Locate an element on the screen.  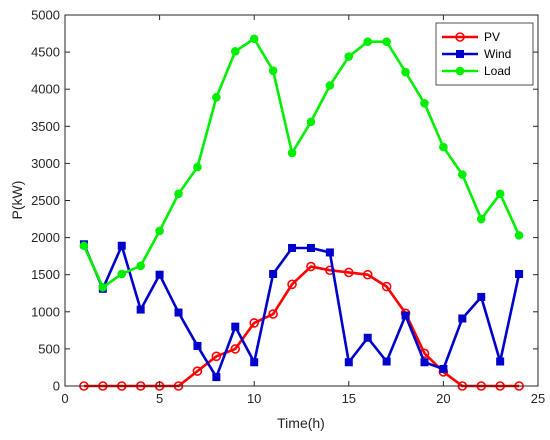
x-tick-label: 0 is located at coordinates (64, 398).